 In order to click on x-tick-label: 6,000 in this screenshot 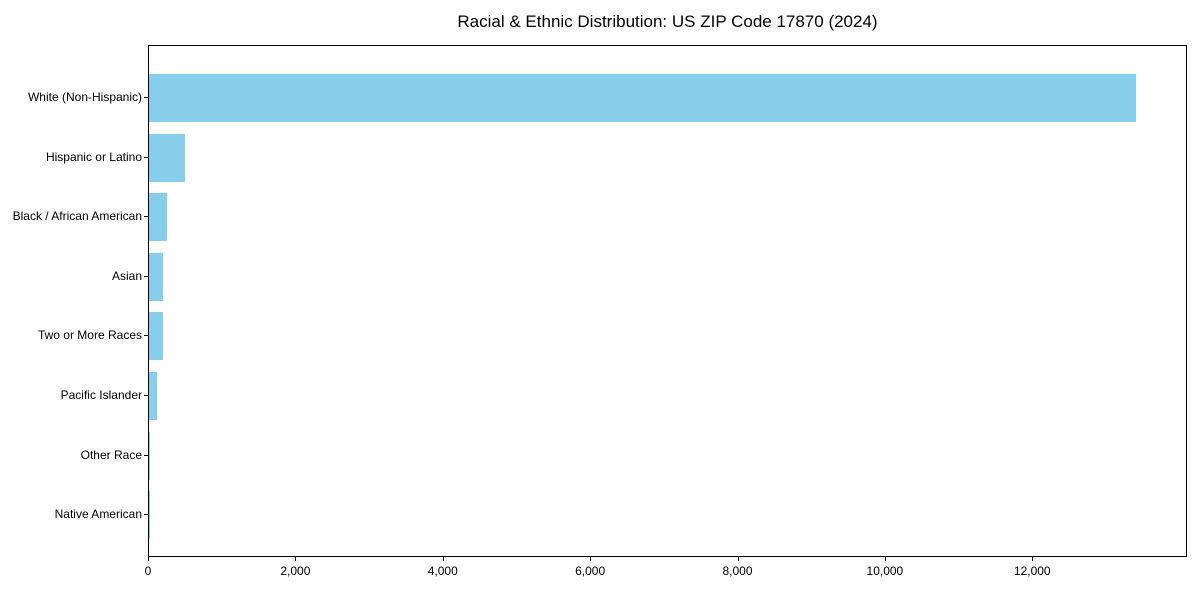, I will do `click(590, 571)`.